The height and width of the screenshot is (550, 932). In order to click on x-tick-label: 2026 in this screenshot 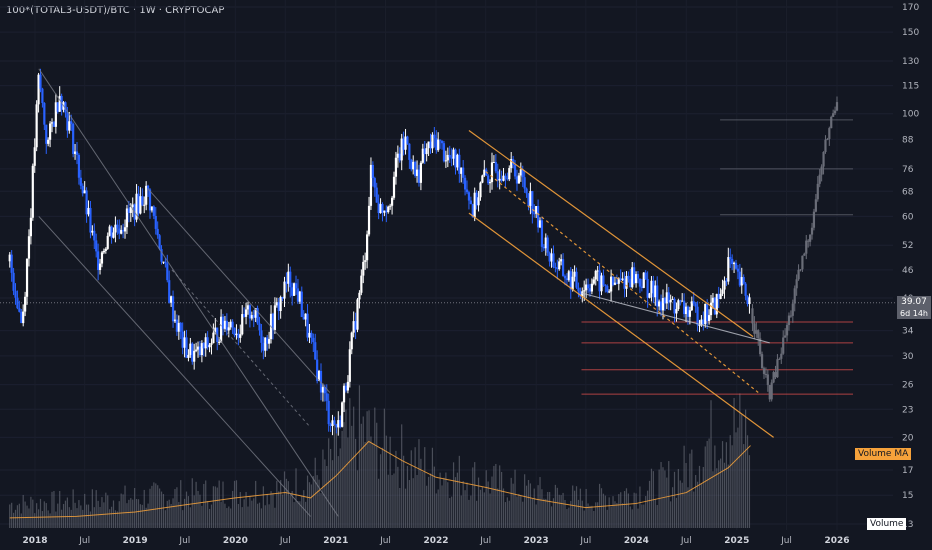, I will do `click(836, 541)`.